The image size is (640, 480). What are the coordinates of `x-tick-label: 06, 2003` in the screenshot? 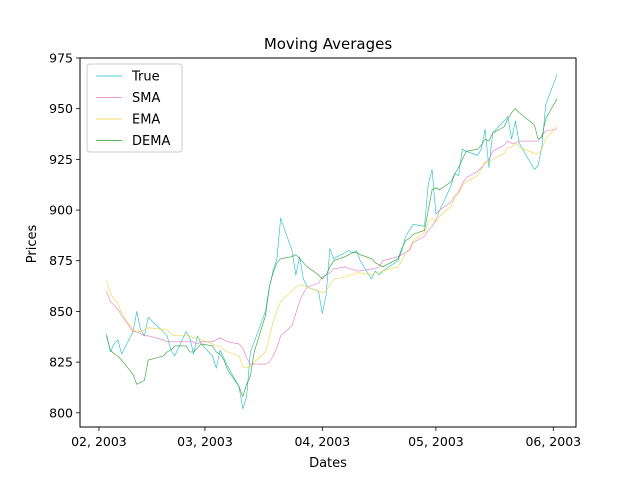 It's located at (553, 441).